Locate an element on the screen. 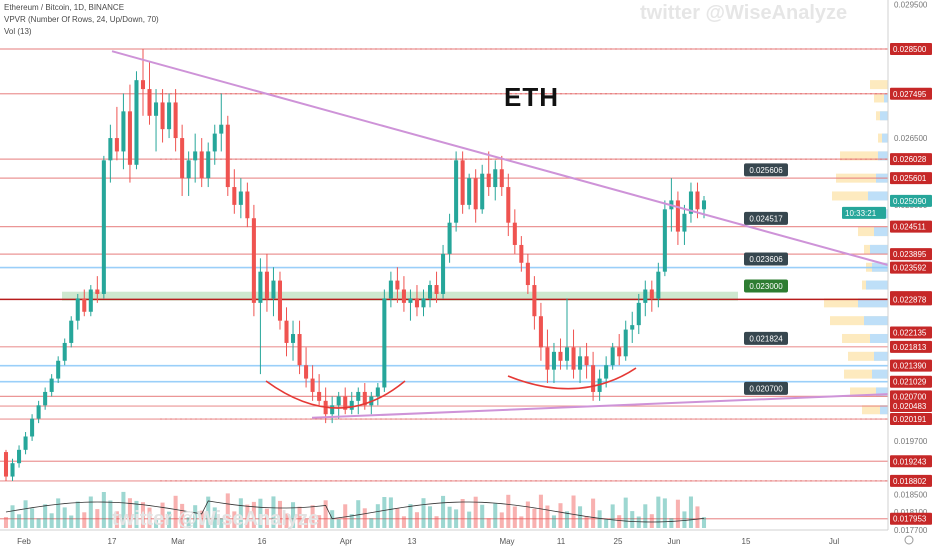 The width and height of the screenshot is (932, 550). level-price-text: 0.028500 is located at coordinates (910, 49).